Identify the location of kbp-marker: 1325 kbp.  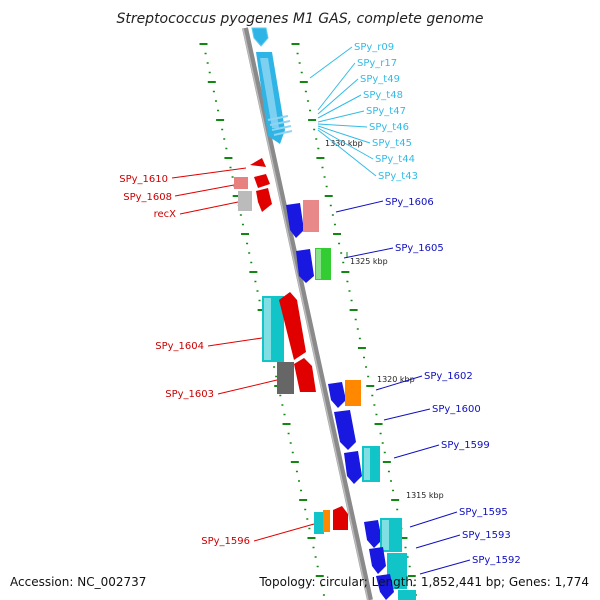
(369, 261).